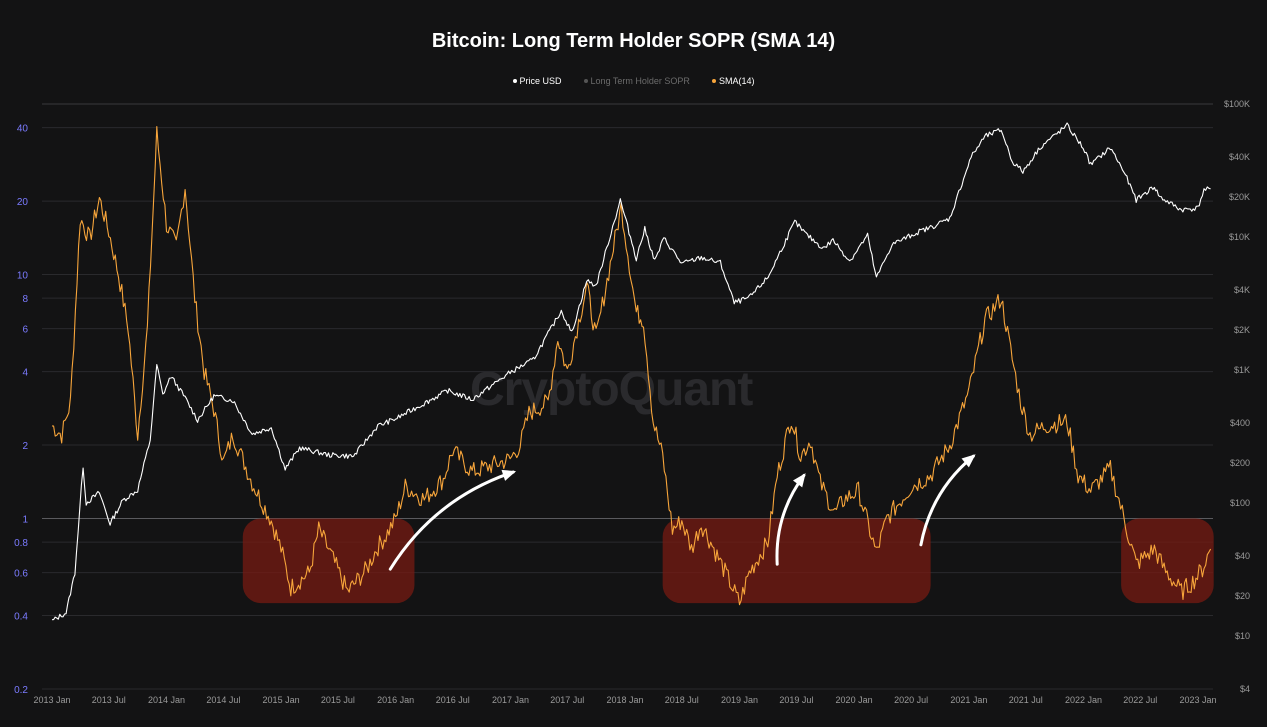  I want to click on y-right-tick-label: $40, so click(1242, 556).